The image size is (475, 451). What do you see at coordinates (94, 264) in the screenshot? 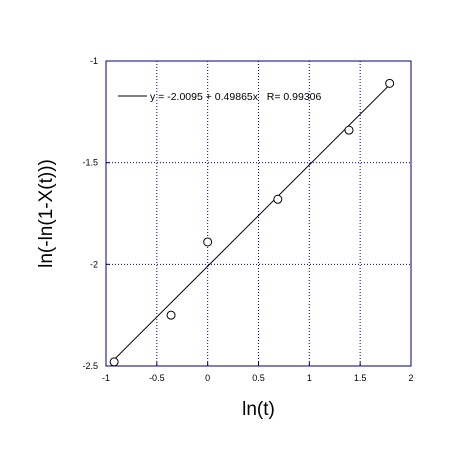
I see `y-tick-label: -2` at bounding box center [94, 264].